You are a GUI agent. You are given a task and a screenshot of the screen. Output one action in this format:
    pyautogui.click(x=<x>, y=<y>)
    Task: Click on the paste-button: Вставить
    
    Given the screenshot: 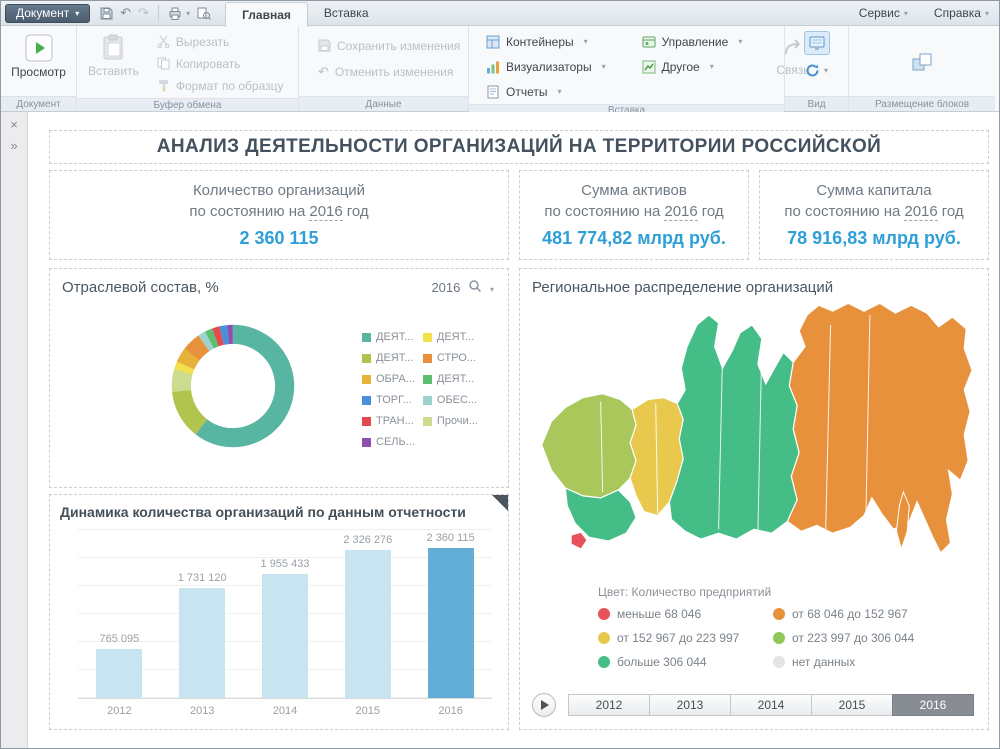 What is the action you would take?
    pyautogui.click(x=113, y=56)
    